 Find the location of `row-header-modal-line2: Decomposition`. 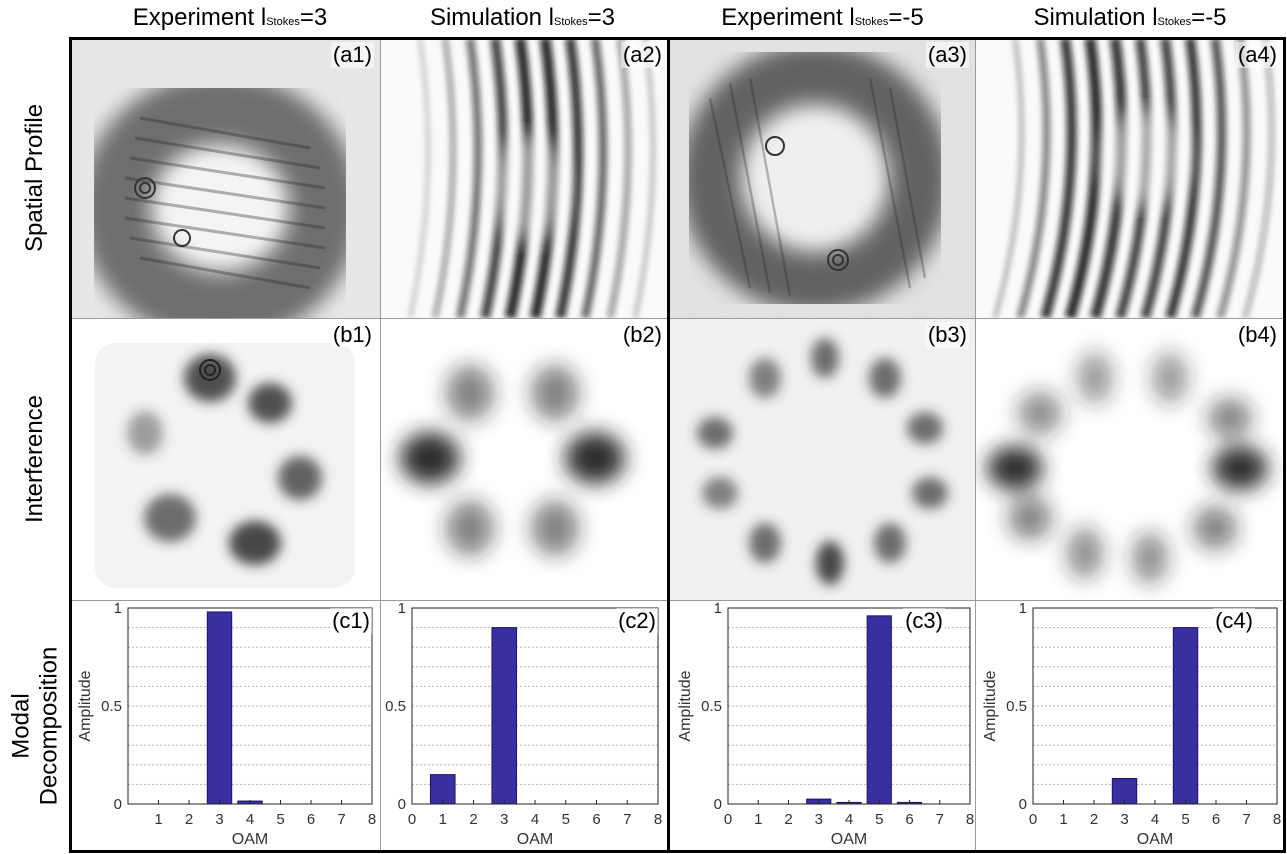

row-header-modal-line2: Decomposition is located at coordinates (48, 726).